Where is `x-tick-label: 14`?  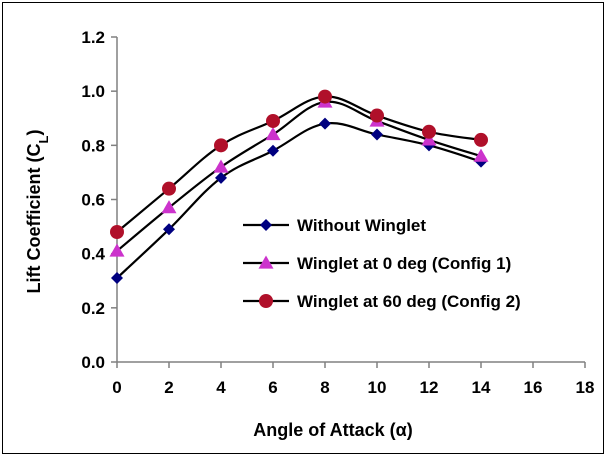
x-tick-label: 14 is located at coordinates (481, 387).